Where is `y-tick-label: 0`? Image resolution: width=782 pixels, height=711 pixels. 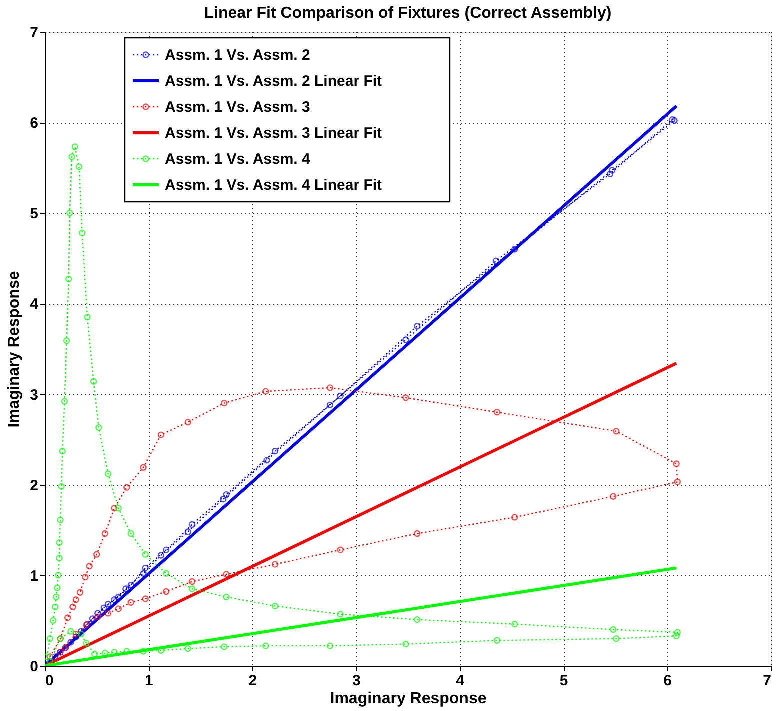
y-tick-label: 0 is located at coordinates (34, 667).